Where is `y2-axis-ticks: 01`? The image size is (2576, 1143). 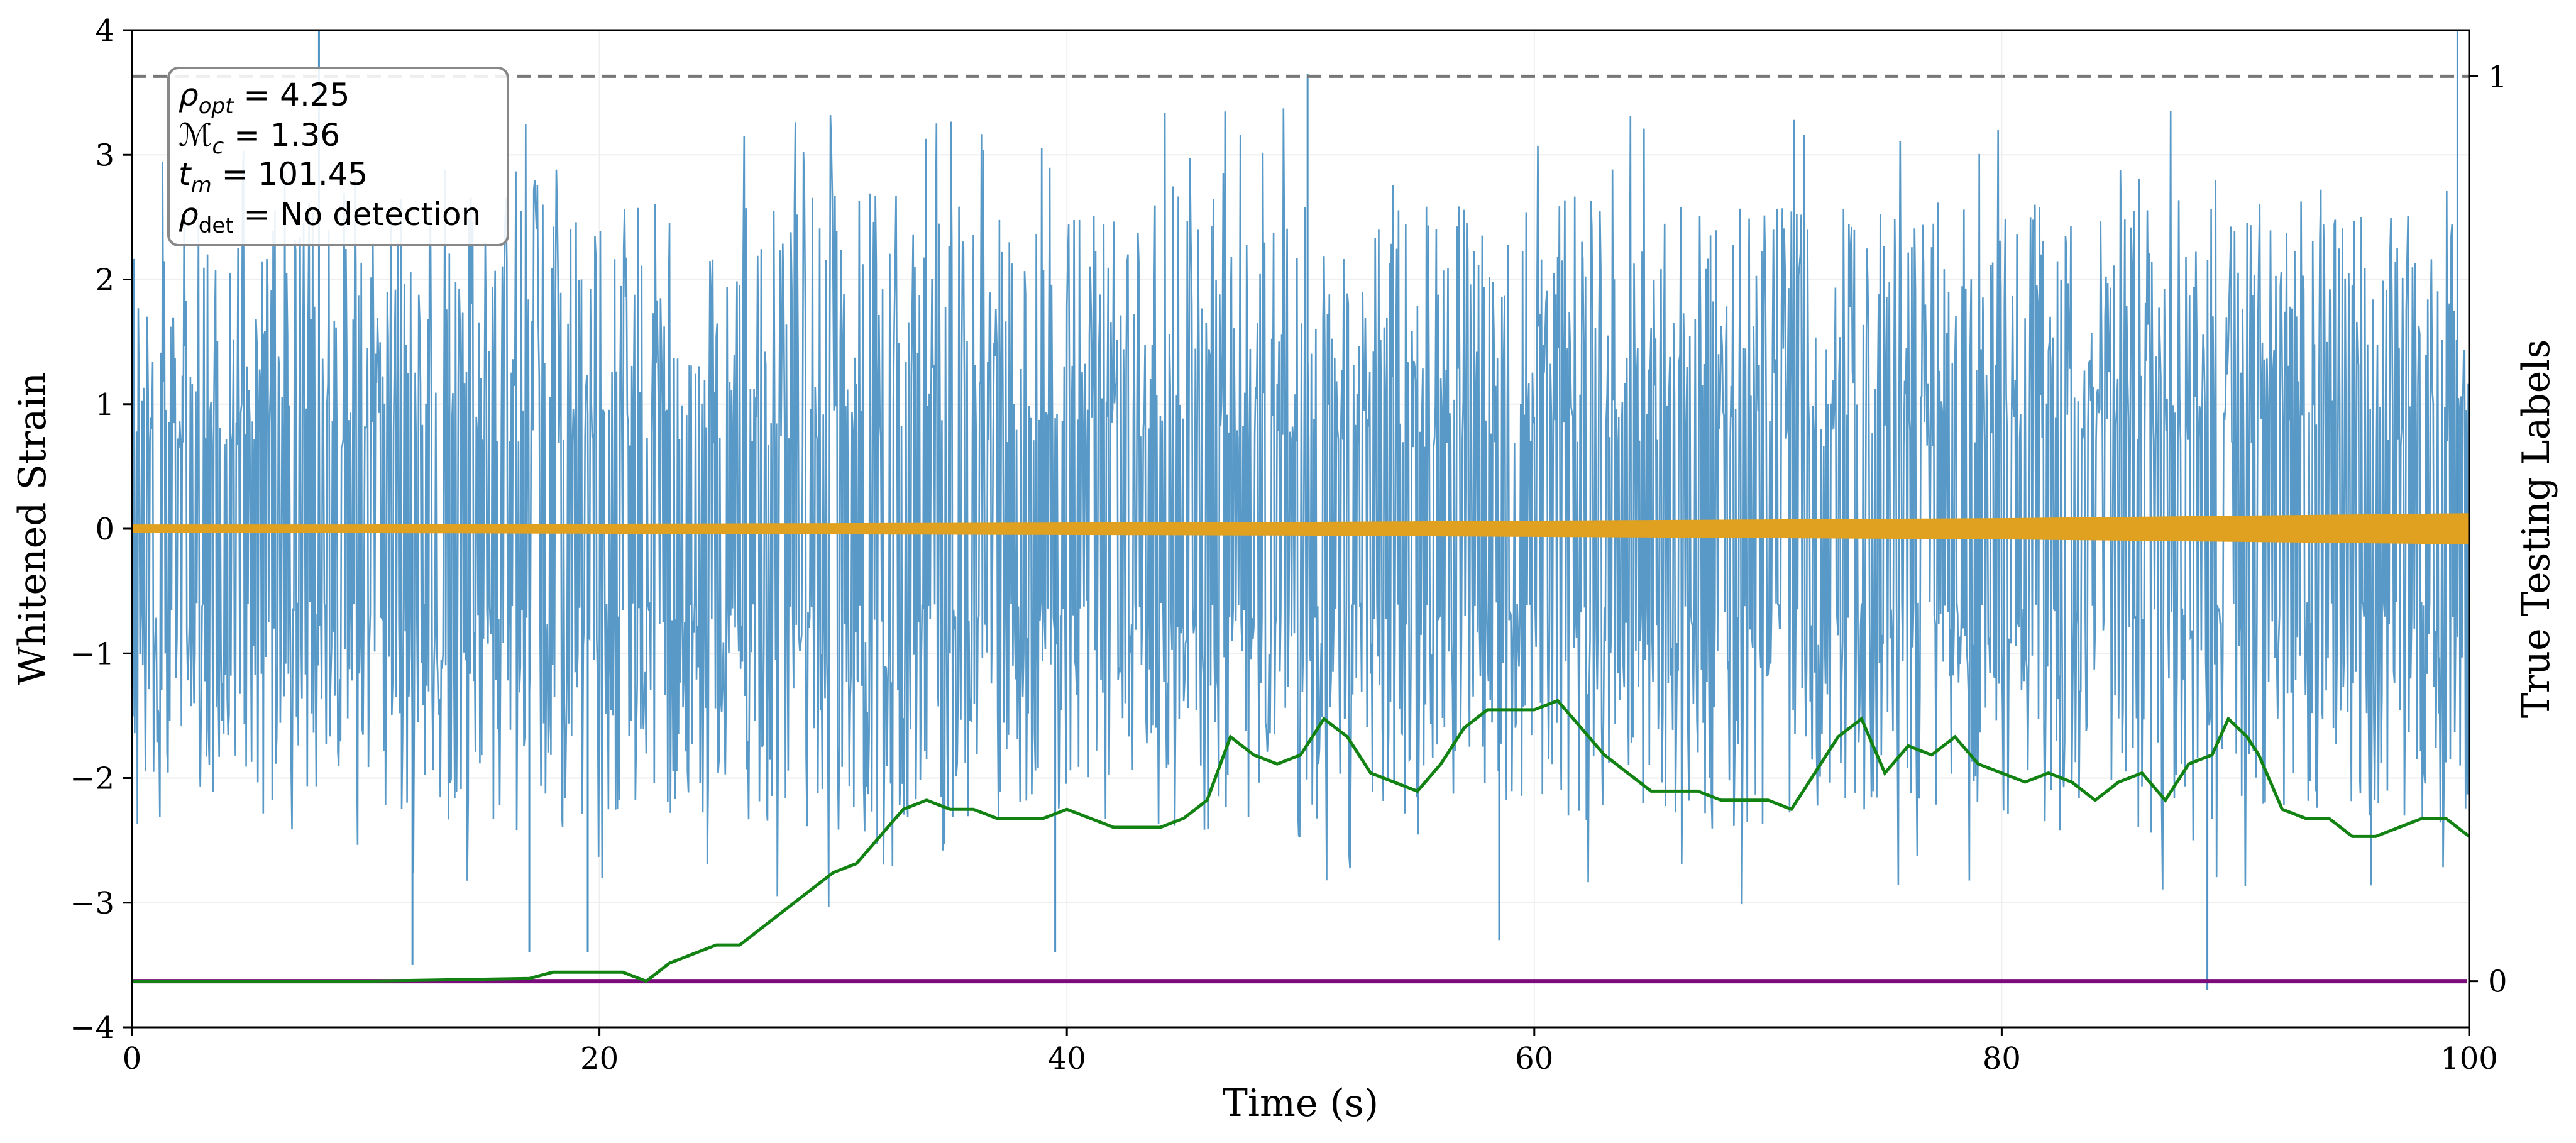
y2-axis-ticks: 01 is located at coordinates (2488, 529).